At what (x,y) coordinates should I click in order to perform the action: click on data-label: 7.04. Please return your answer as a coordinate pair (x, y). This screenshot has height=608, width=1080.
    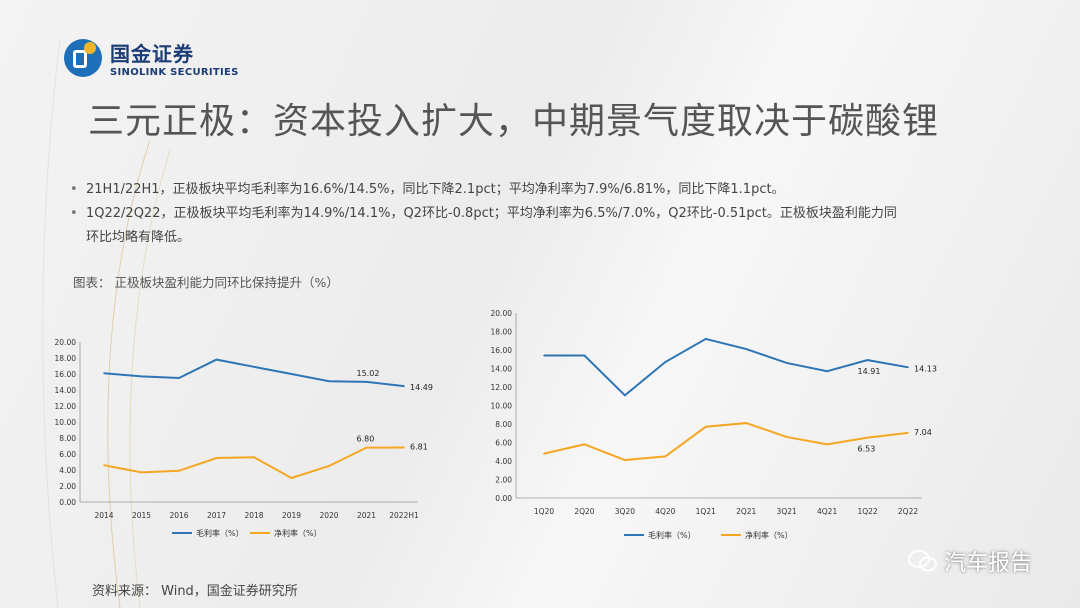
    Looking at the image, I should click on (923, 432).